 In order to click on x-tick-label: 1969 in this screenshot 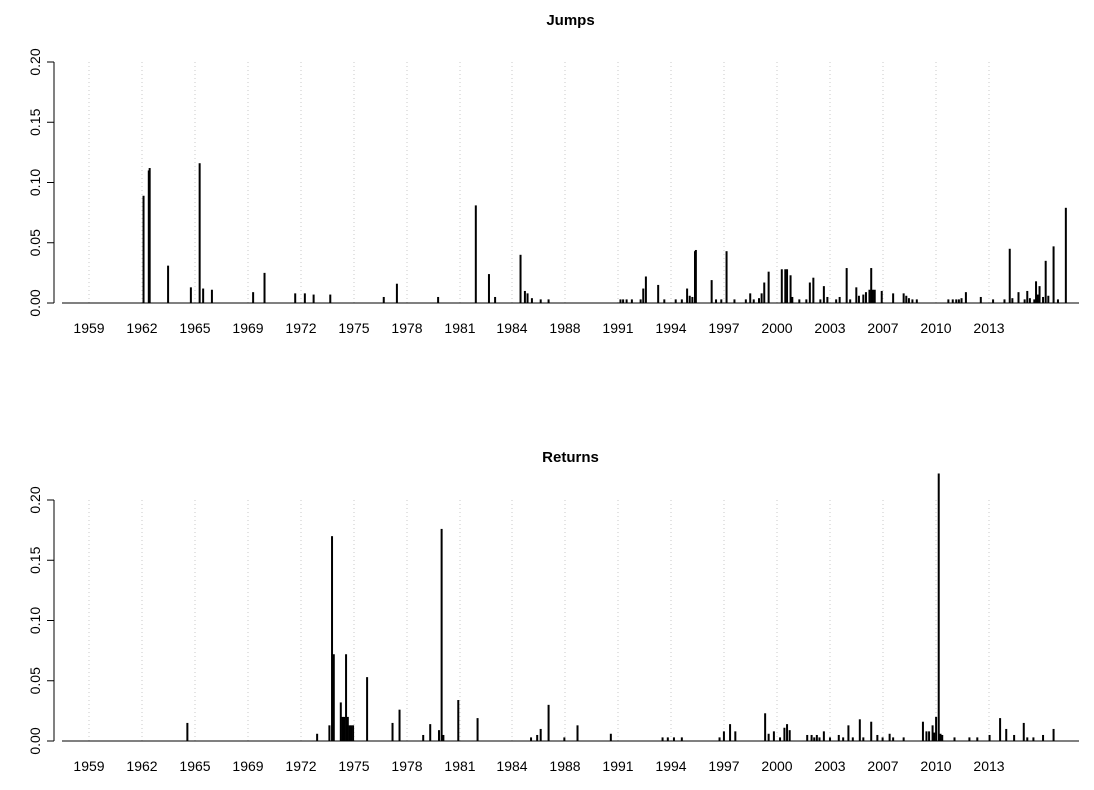, I will do `click(247, 328)`.